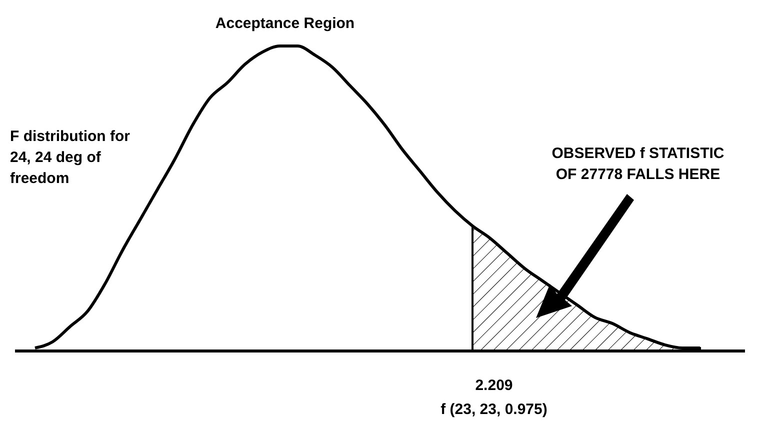 The width and height of the screenshot is (757, 427). Describe the element at coordinates (70, 157) in the screenshot. I see `annotation: F distribution for 24, 24 deg of freedom` at that location.